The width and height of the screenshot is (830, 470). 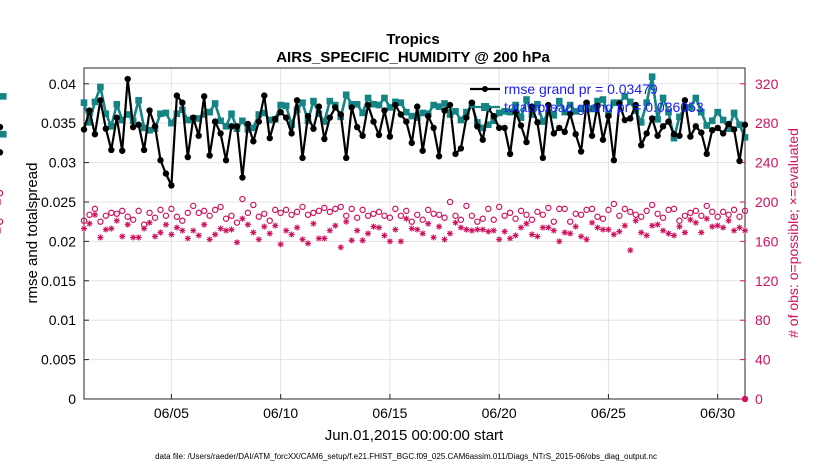 What do you see at coordinates (608, 413) in the screenshot?
I see `x-tick-label: 06/25` at bounding box center [608, 413].